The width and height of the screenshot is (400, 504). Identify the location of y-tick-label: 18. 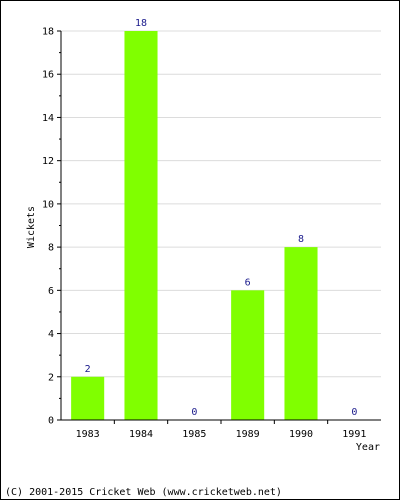
(48, 32).